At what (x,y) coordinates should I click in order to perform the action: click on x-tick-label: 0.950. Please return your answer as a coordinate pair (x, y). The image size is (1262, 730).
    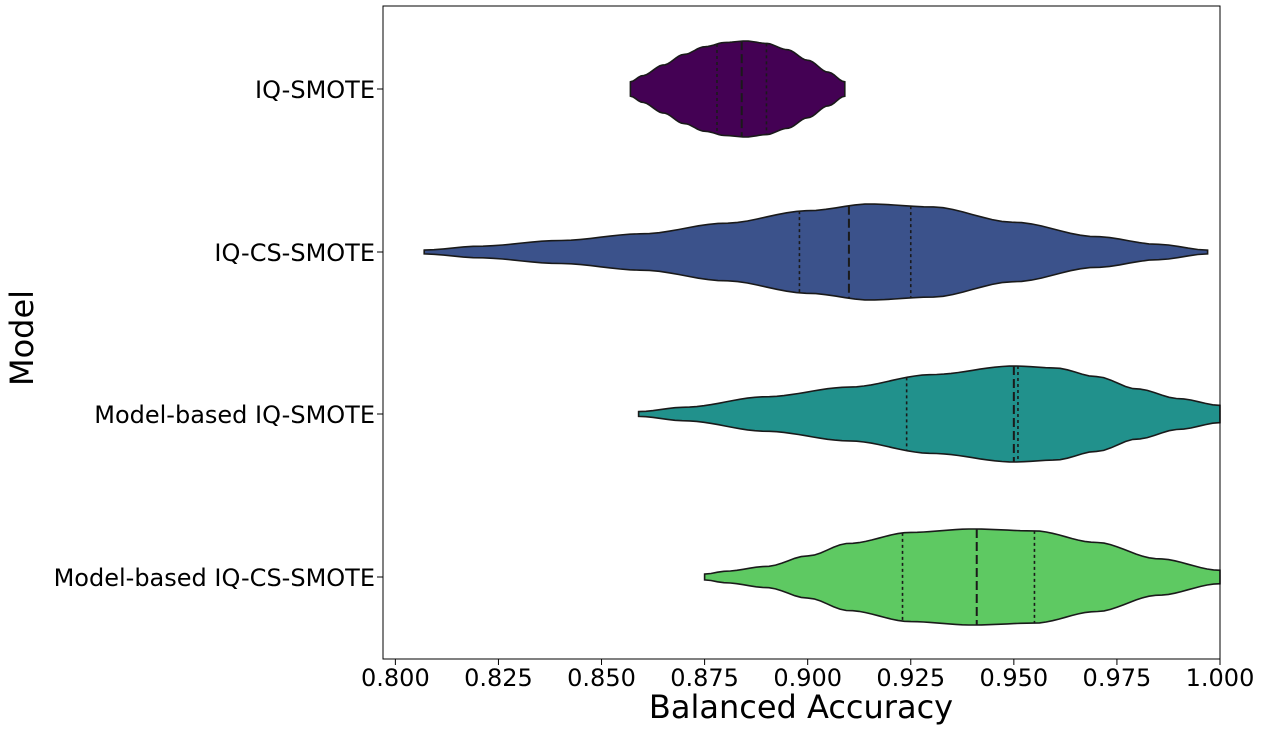
    Looking at the image, I should click on (1013, 678).